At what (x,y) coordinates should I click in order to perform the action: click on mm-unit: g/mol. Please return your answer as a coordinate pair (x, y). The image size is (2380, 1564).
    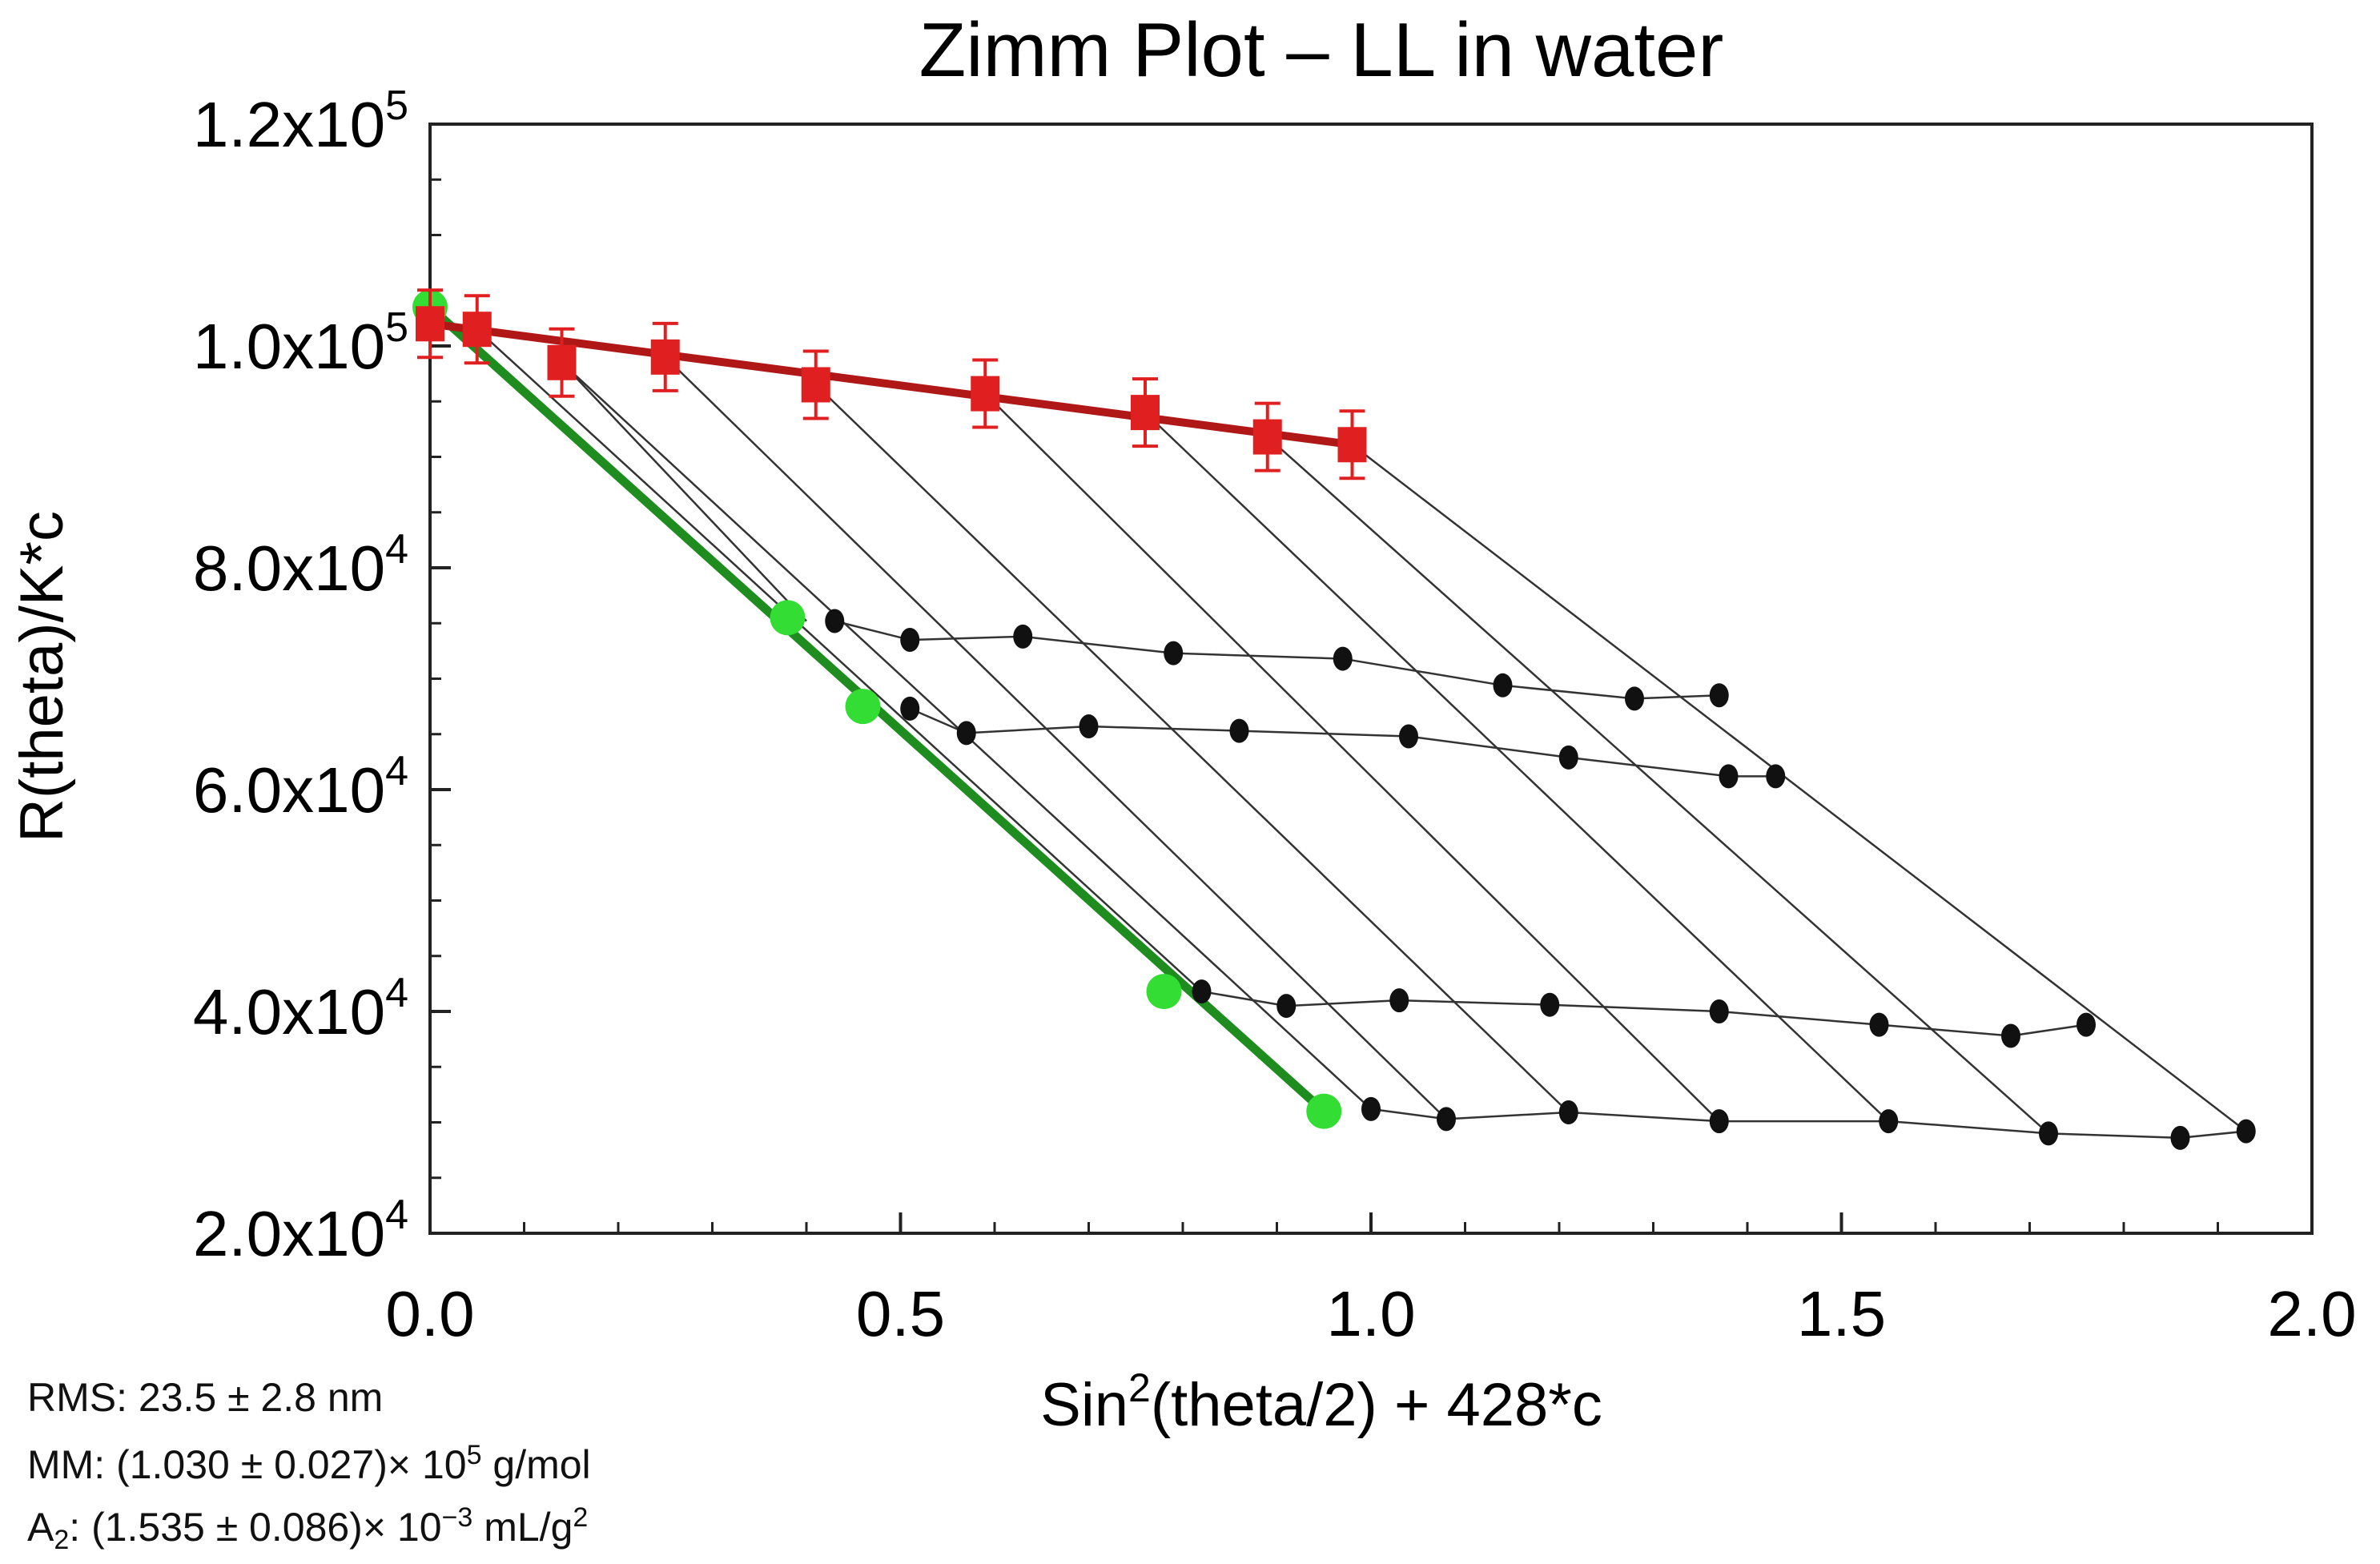
    Looking at the image, I should click on (536, 1464).